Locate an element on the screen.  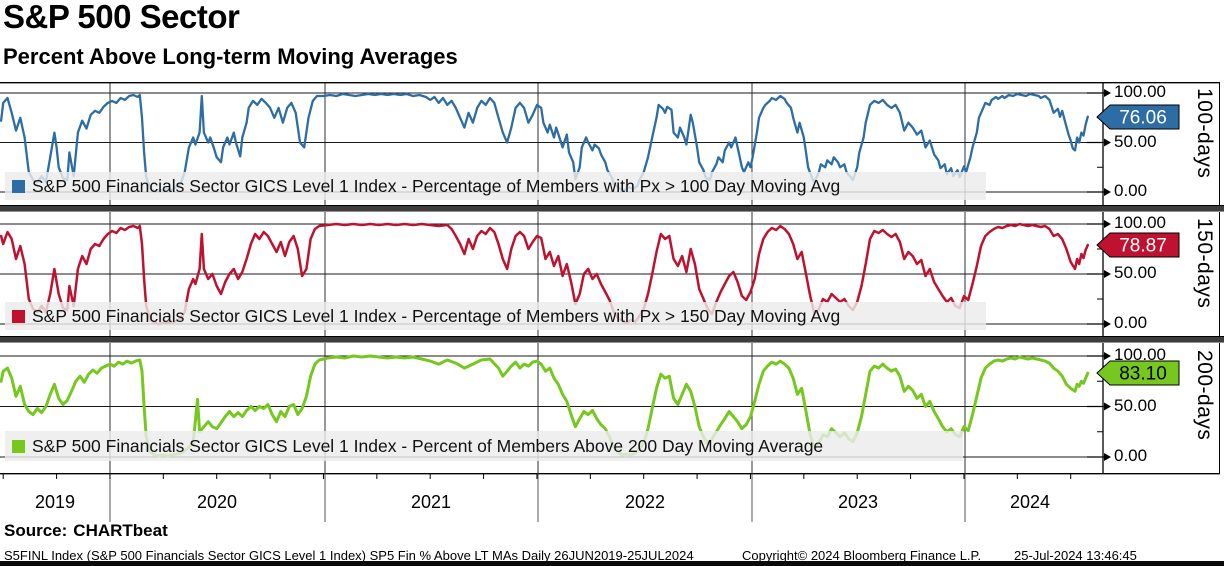
value-badge-200d: 83.10 is located at coordinates (1138, 373).